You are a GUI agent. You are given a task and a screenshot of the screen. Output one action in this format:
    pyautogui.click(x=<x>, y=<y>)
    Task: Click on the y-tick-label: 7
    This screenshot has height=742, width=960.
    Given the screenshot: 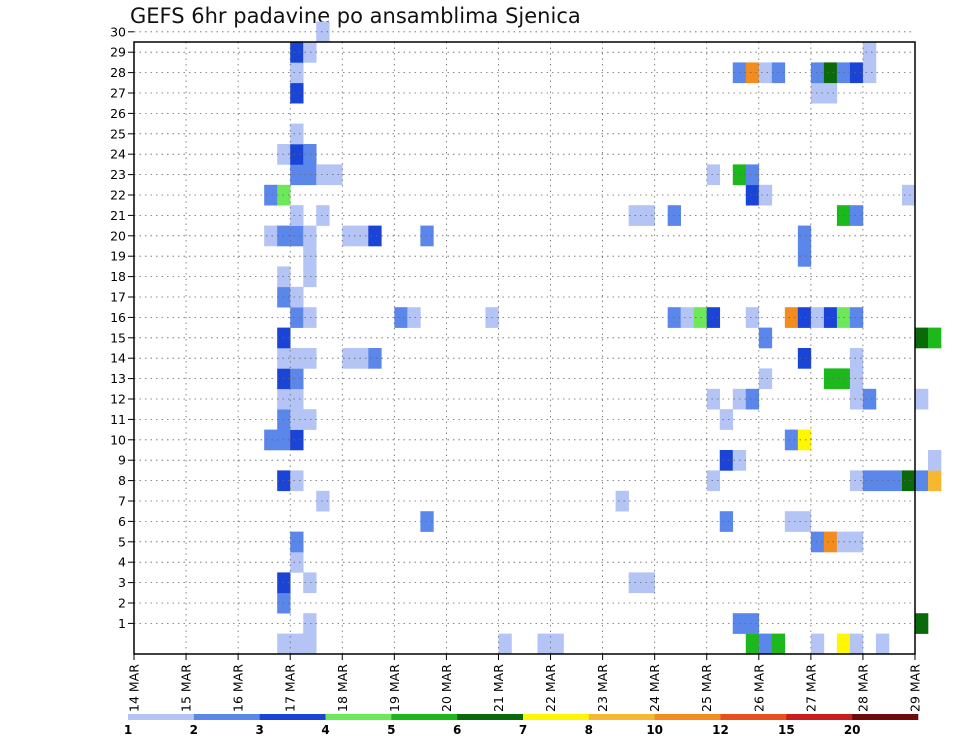 What is the action you would take?
    pyautogui.click(x=122, y=501)
    